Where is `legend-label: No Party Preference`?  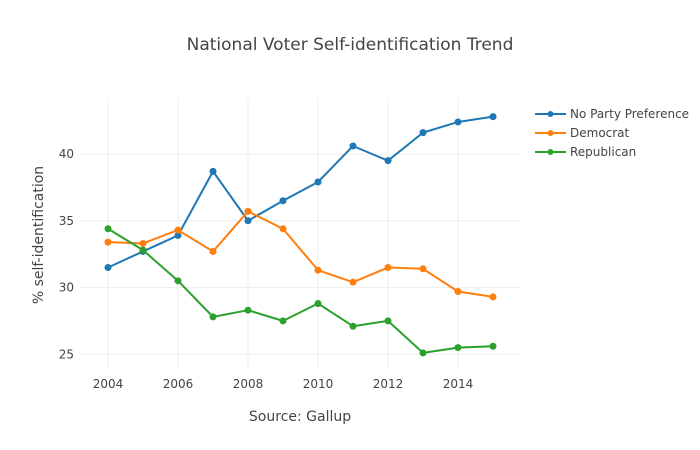 legend-label: No Party Preference is located at coordinates (629, 114).